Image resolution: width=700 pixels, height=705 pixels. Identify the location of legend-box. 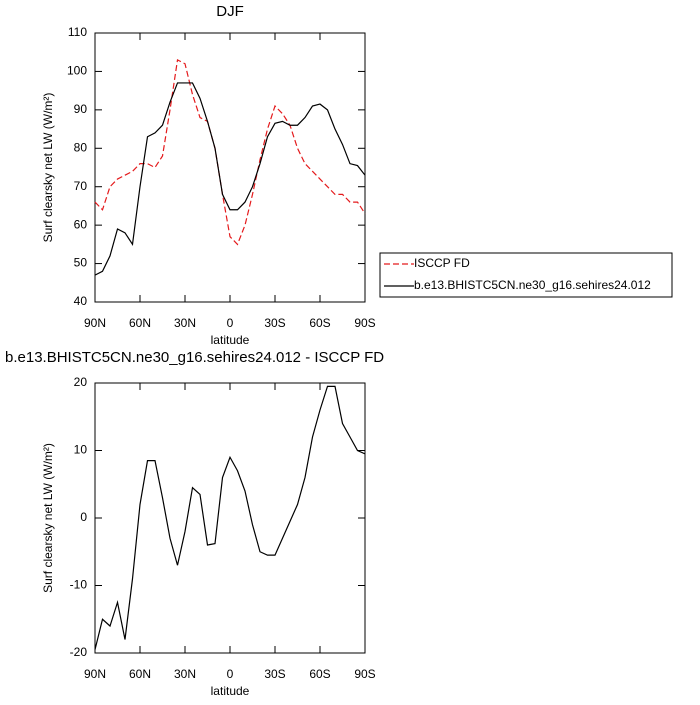
(526, 275).